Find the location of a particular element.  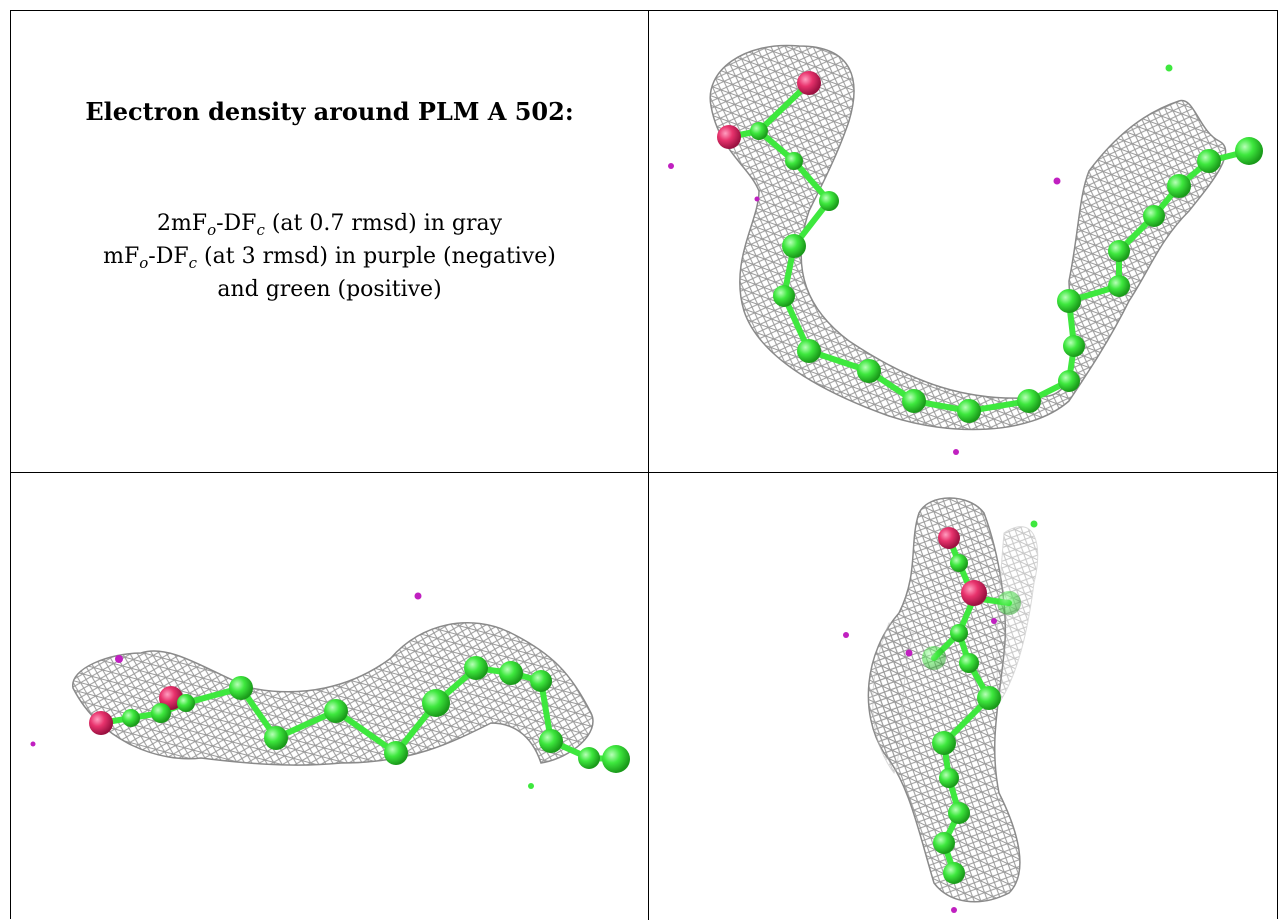

mesh-2fo-fc is located at coordinates (333, 694).